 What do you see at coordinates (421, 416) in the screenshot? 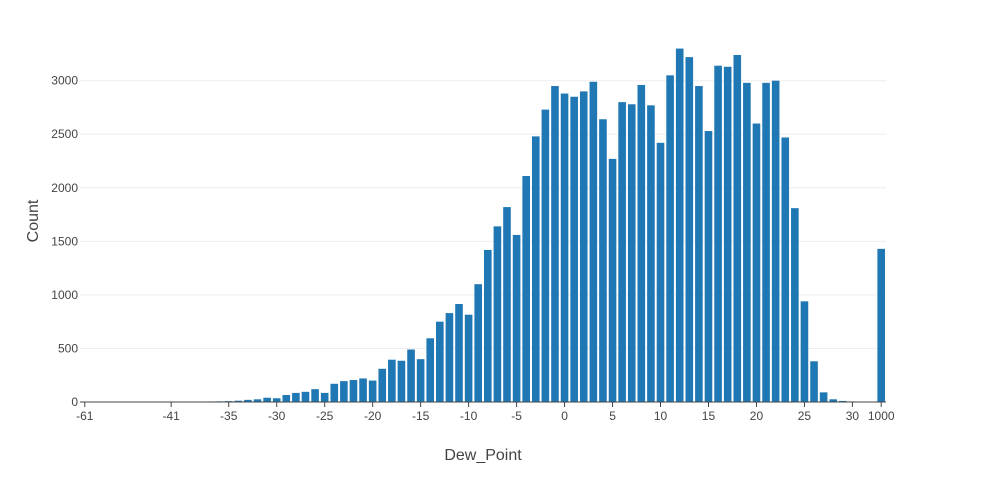
I see `x-tick-label: -15` at bounding box center [421, 416].